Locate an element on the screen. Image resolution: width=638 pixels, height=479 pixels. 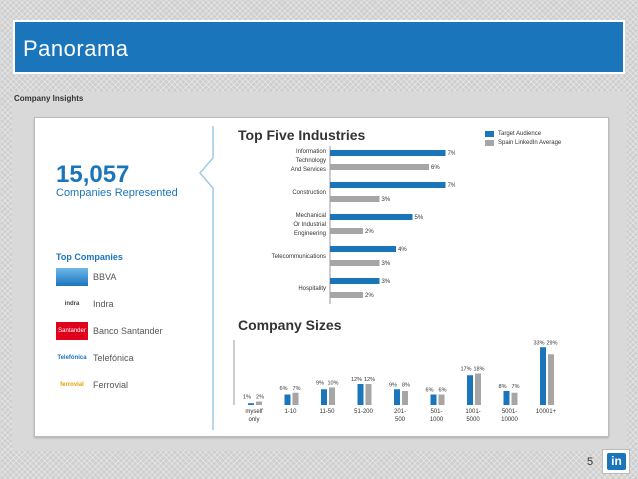
company-logo: indra is located at coordinates (72, 304).